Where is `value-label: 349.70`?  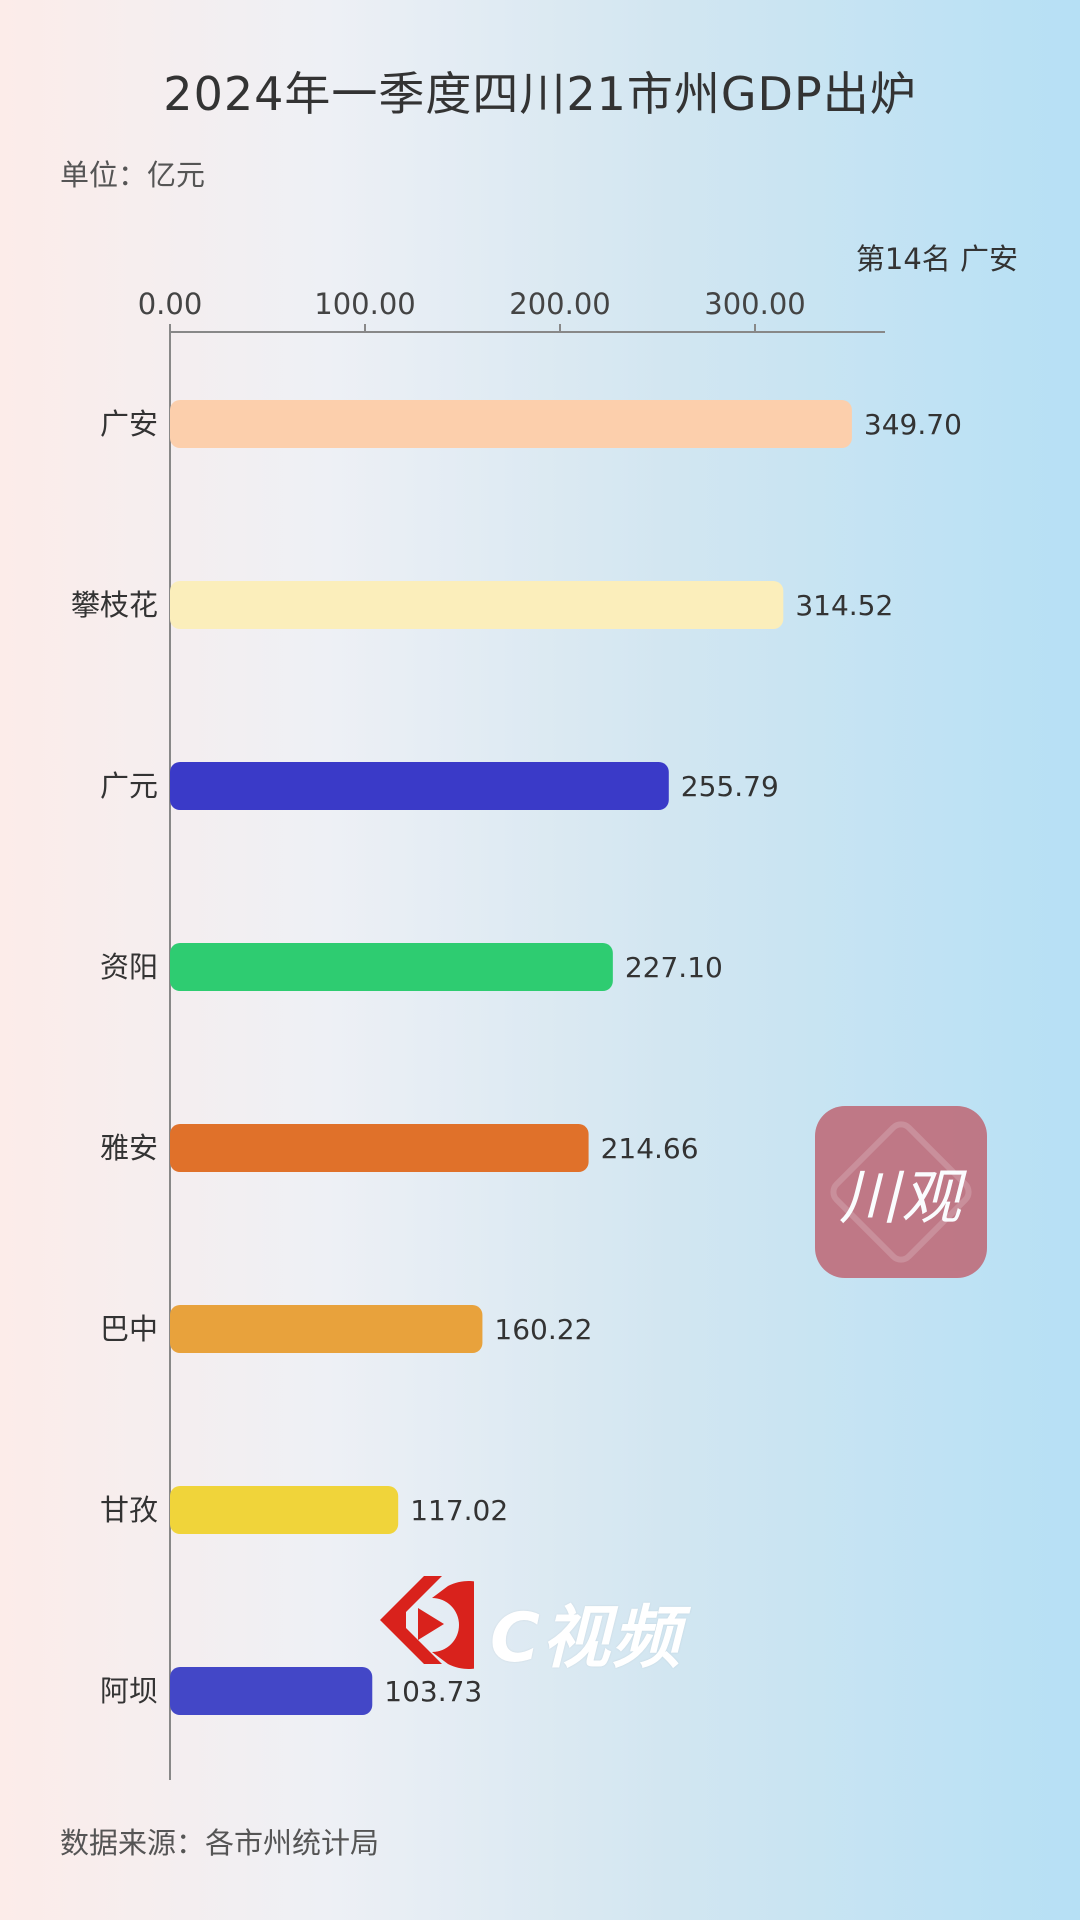
value-label: 349.70 is located at coordinates (913, 424).